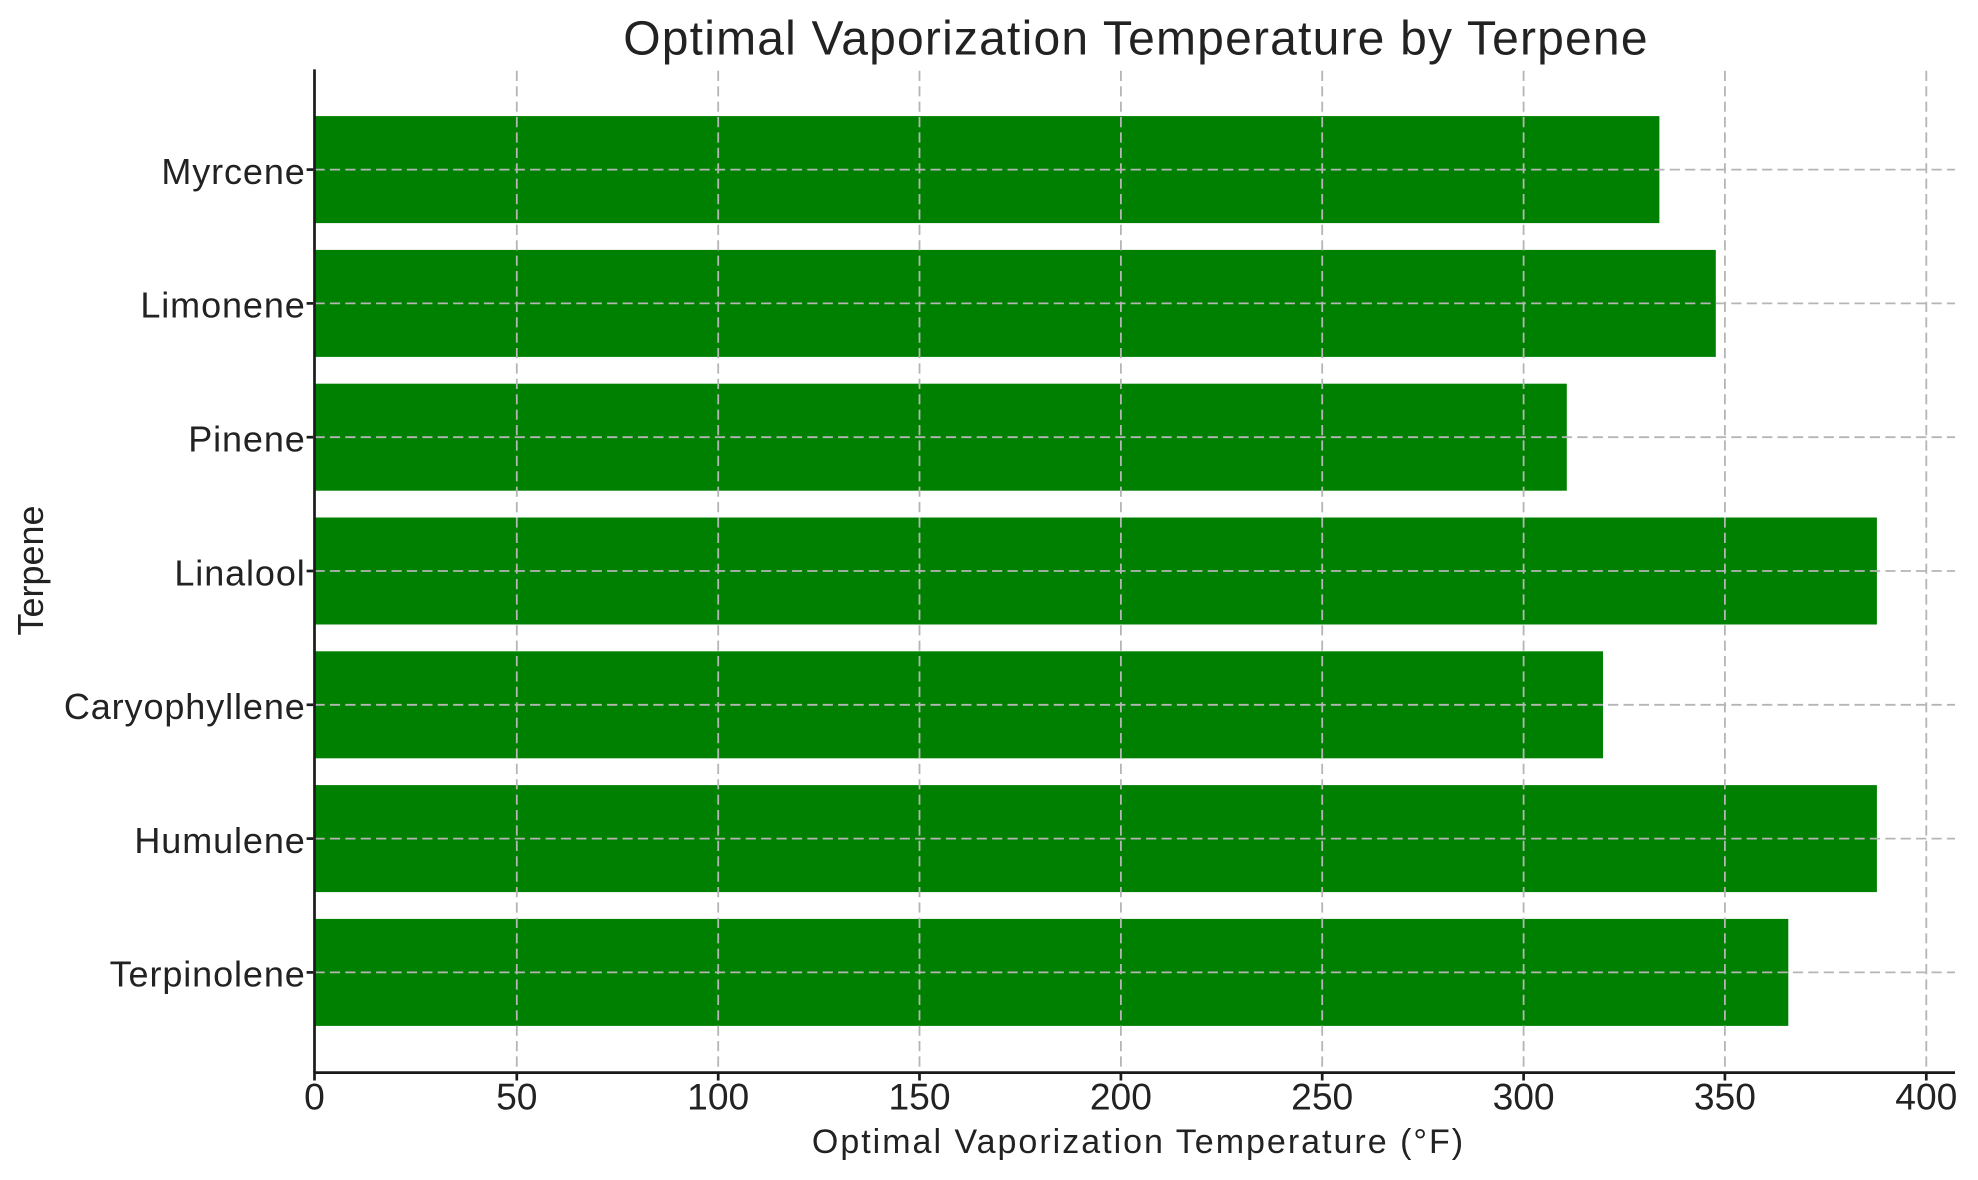 The height and width of the screenshot is (1180, 1978). Describe the element at coordinates (919, 1097) in the screenshot. I see `svg-text: 150` at that location.